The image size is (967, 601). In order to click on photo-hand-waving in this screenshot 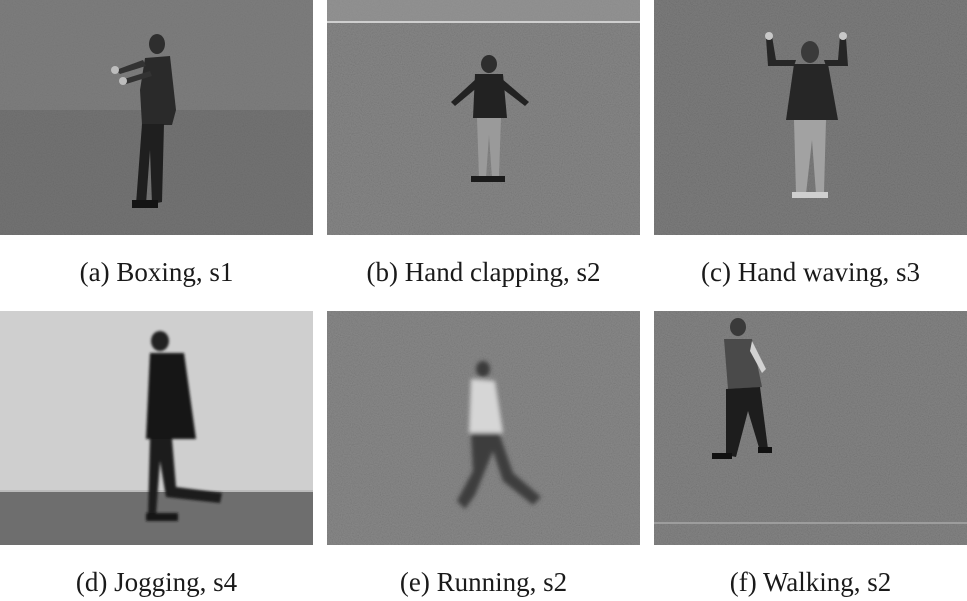, I will do `click(810, 117)`.